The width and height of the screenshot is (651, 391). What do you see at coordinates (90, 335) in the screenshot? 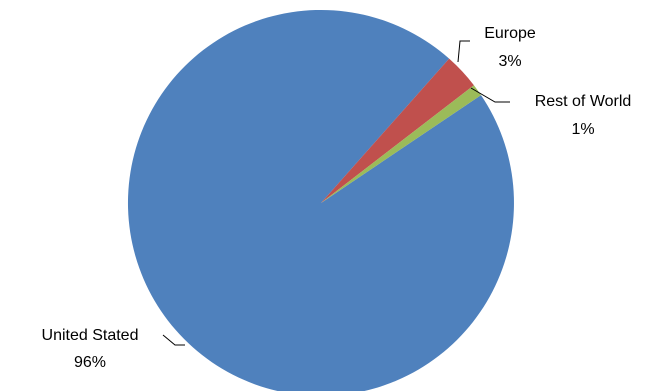
I see `data-label-united-stated-name: United Stated` at bounding box center [90, 335].